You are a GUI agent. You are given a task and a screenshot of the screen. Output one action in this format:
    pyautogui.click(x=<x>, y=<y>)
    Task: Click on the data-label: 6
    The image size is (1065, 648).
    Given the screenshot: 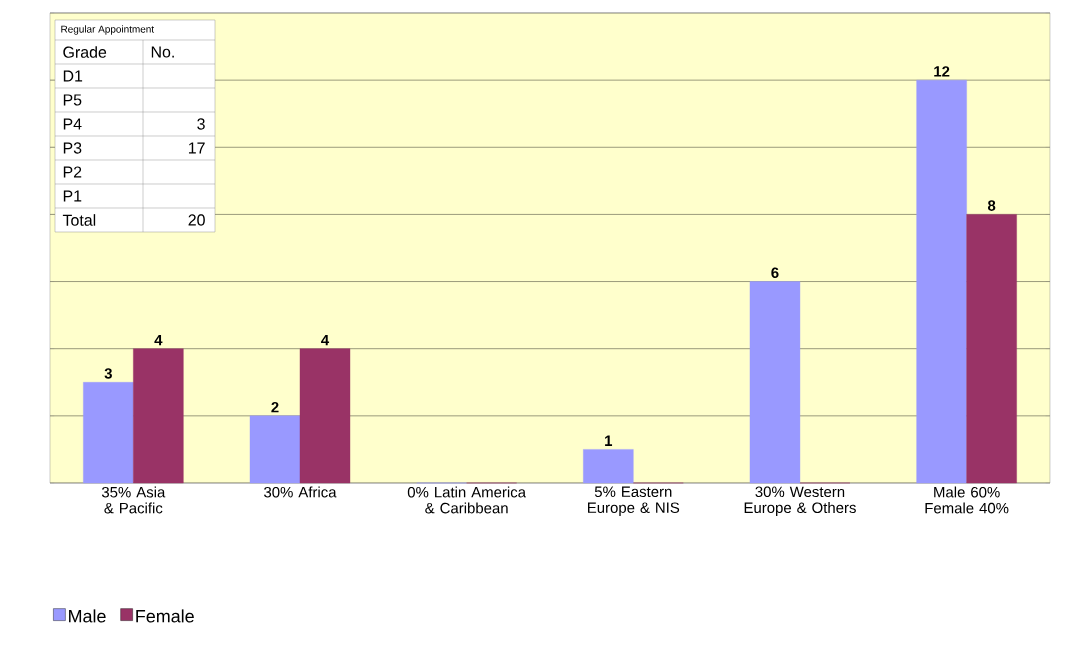 What is the action you would take?
    pyautogui.click(x=775, y=273)
    